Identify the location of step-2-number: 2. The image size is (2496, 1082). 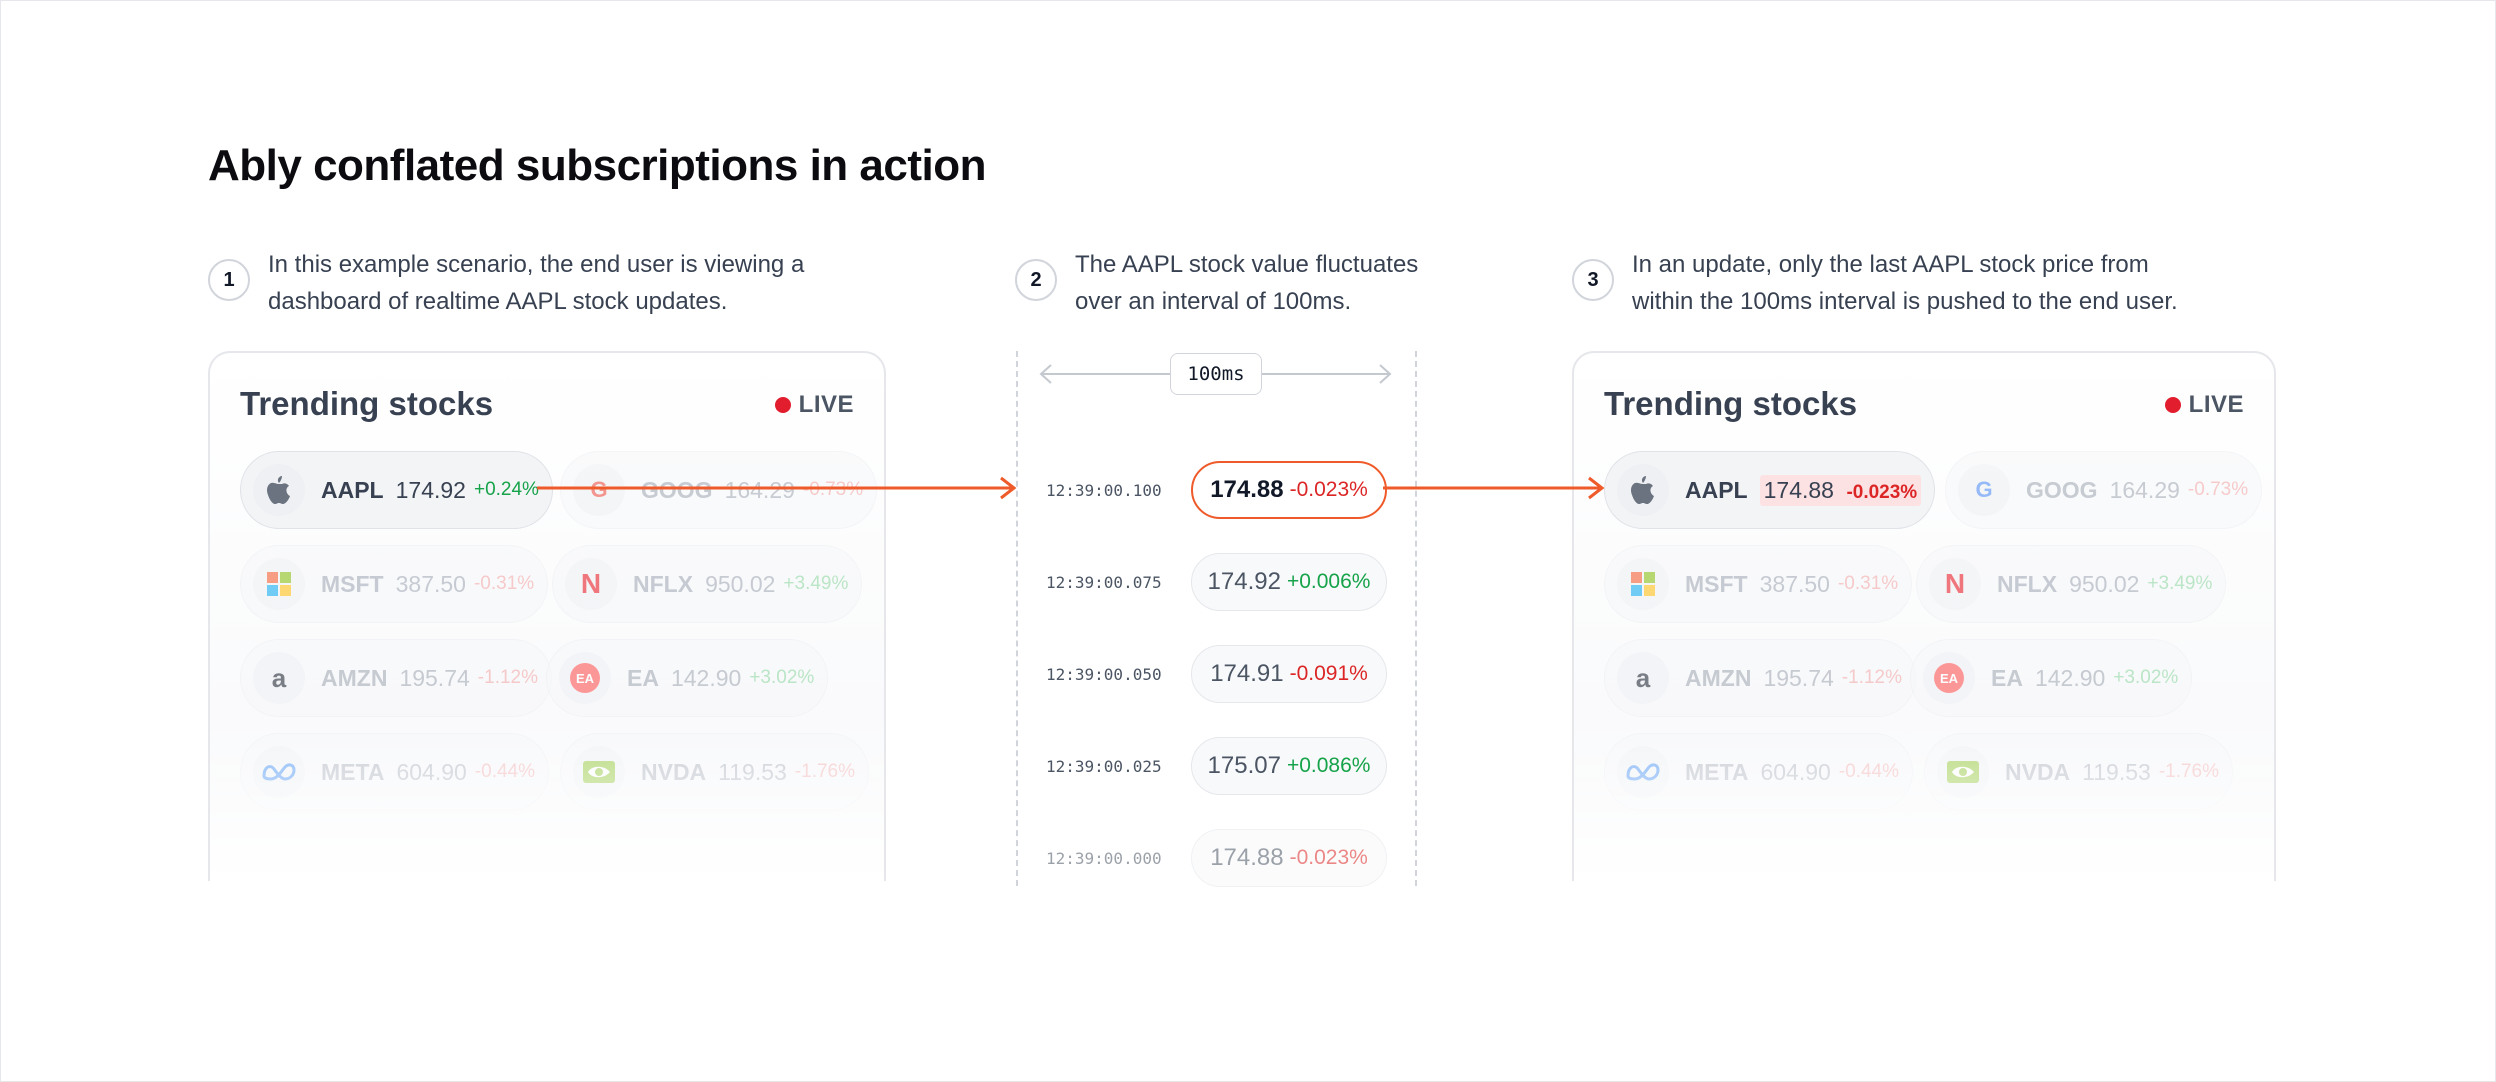
(1036, 280).